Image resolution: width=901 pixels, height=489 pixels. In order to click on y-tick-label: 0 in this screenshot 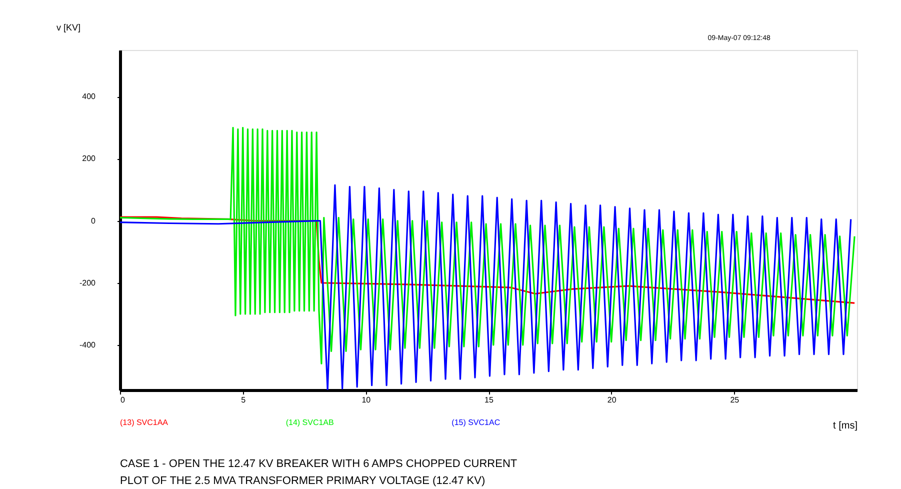, I will do `click(93, 221)`.